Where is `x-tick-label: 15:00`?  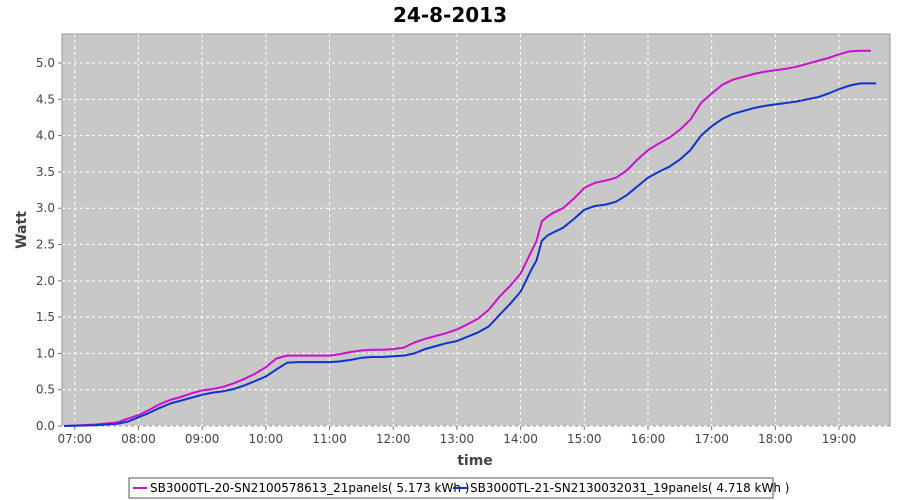 x-tick-label: 15:00 is located at coordinates (584, 439).